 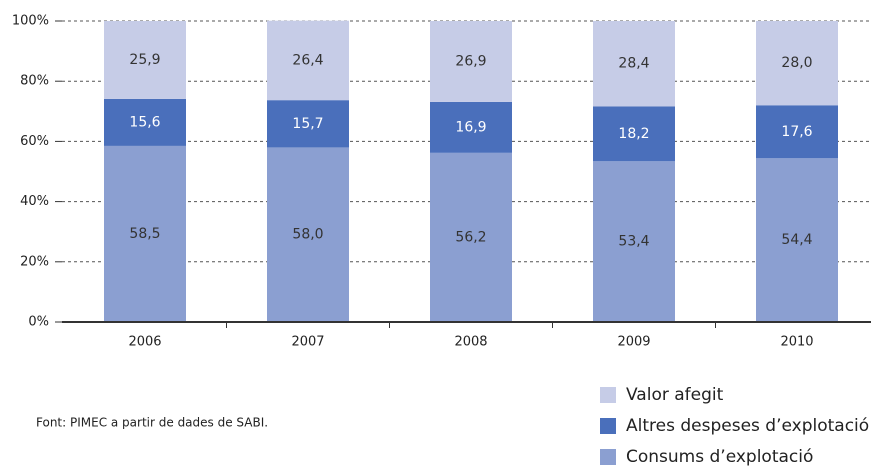 I want to click on y-tick-label: 20%, so click(x=34, y=261).